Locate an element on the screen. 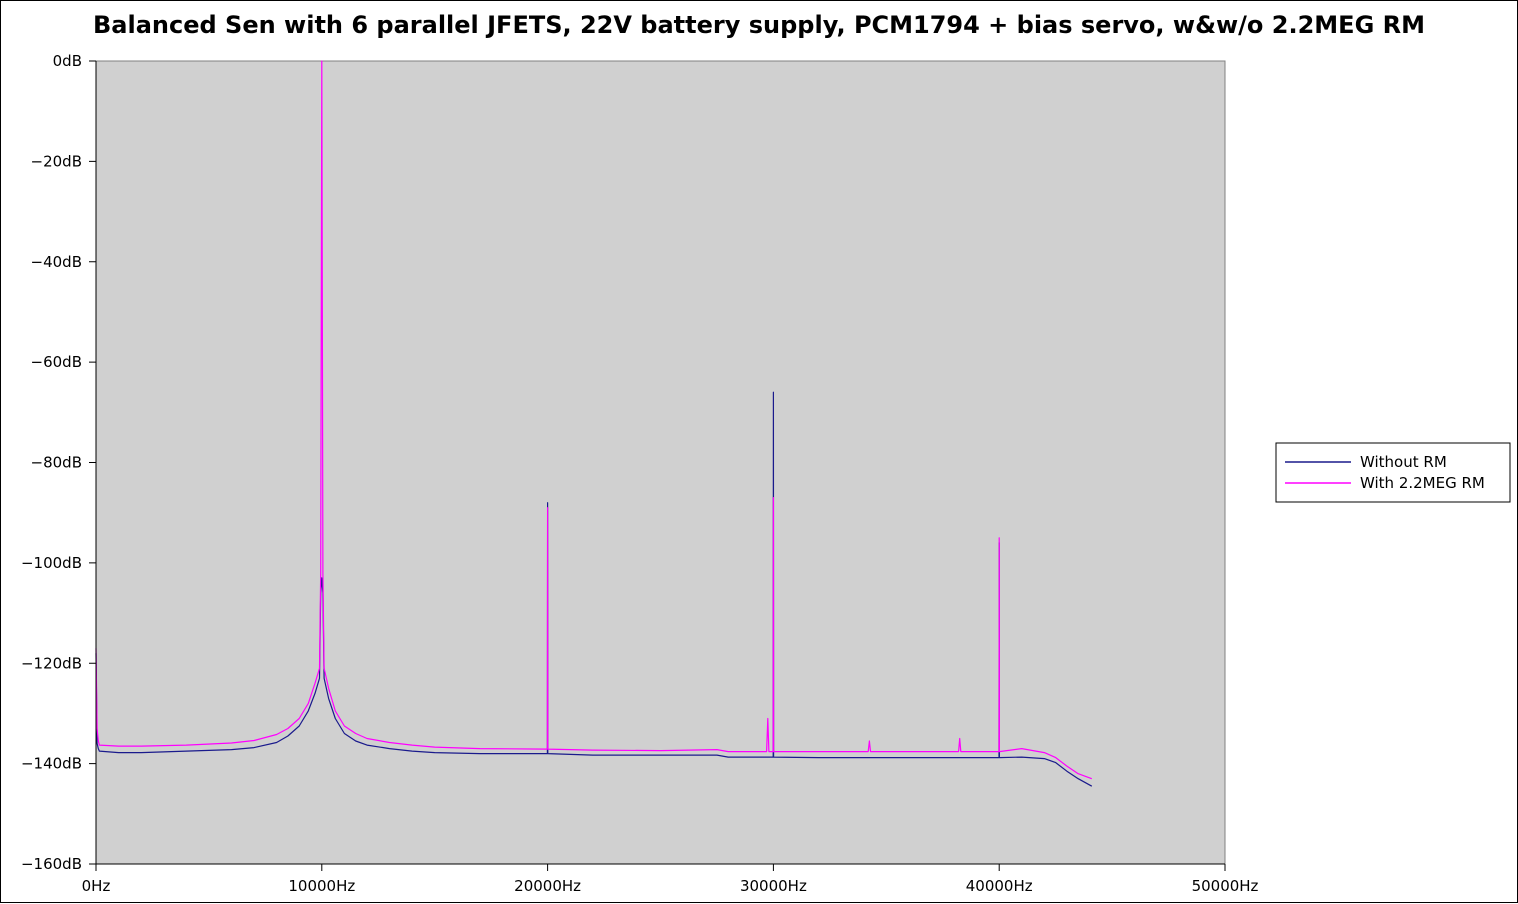 The image size is (1518, 904). y-tick-label: −100dB is located at coordinates (51, 563).